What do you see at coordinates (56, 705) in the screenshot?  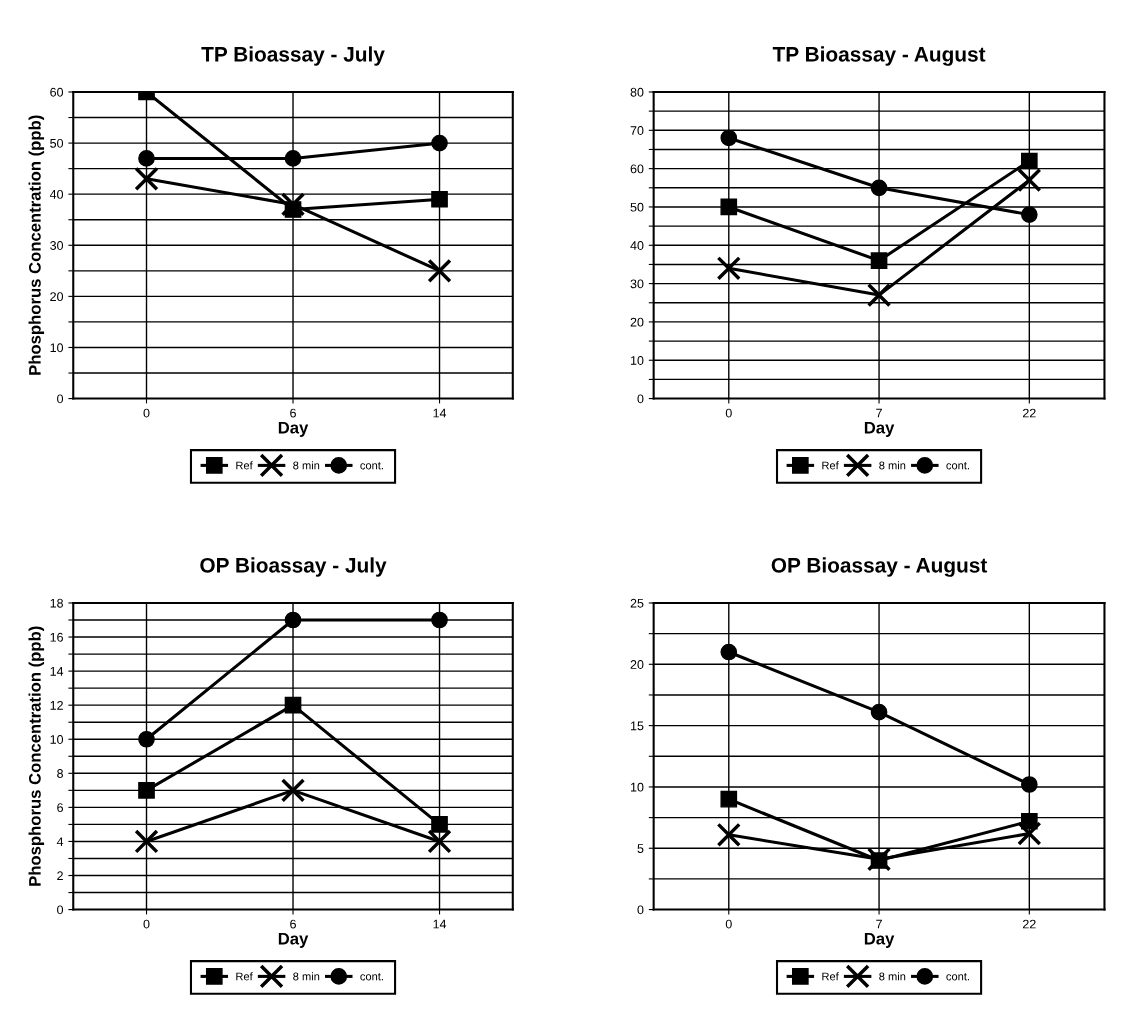 I see `y-tick-label: 12` at bounding box center [56, 705].